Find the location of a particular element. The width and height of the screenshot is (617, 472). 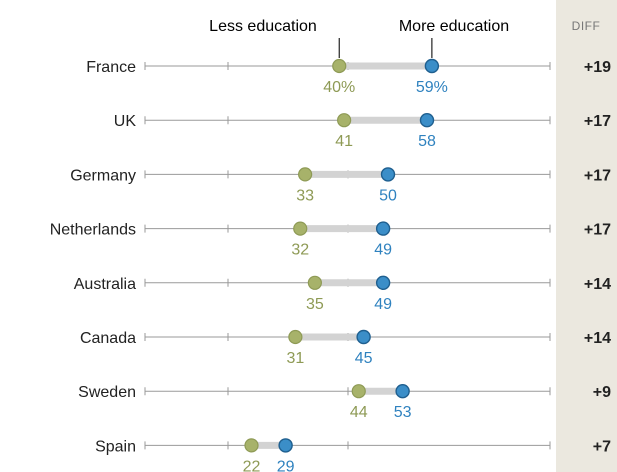

chart-row: Spain 22 29 +7 is located at coordinates (353, 455).